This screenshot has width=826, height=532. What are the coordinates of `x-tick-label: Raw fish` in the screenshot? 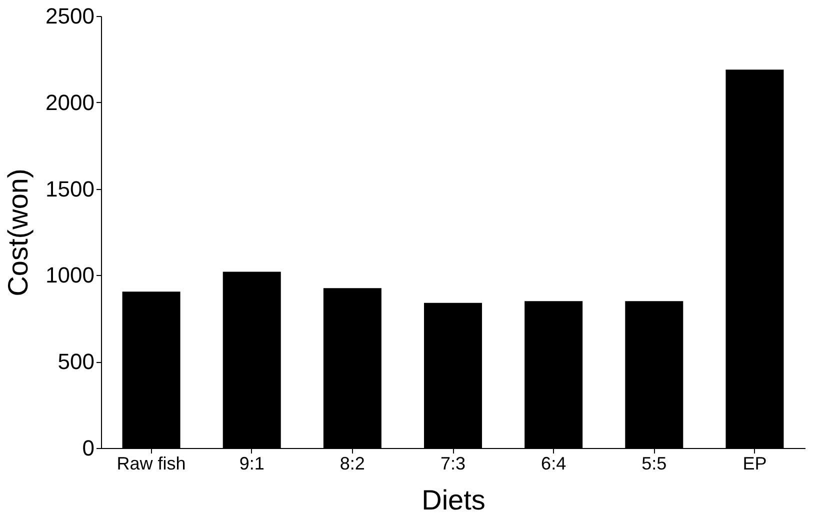 It's located at (151, 464).